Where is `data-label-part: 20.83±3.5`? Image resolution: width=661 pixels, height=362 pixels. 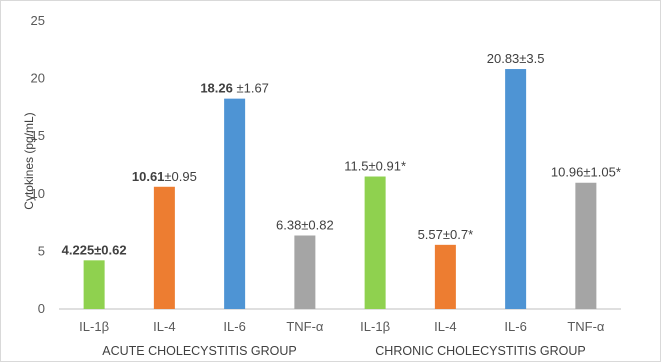
data-label-part: 20.83±3.5 is located at coordinates (516, 58).